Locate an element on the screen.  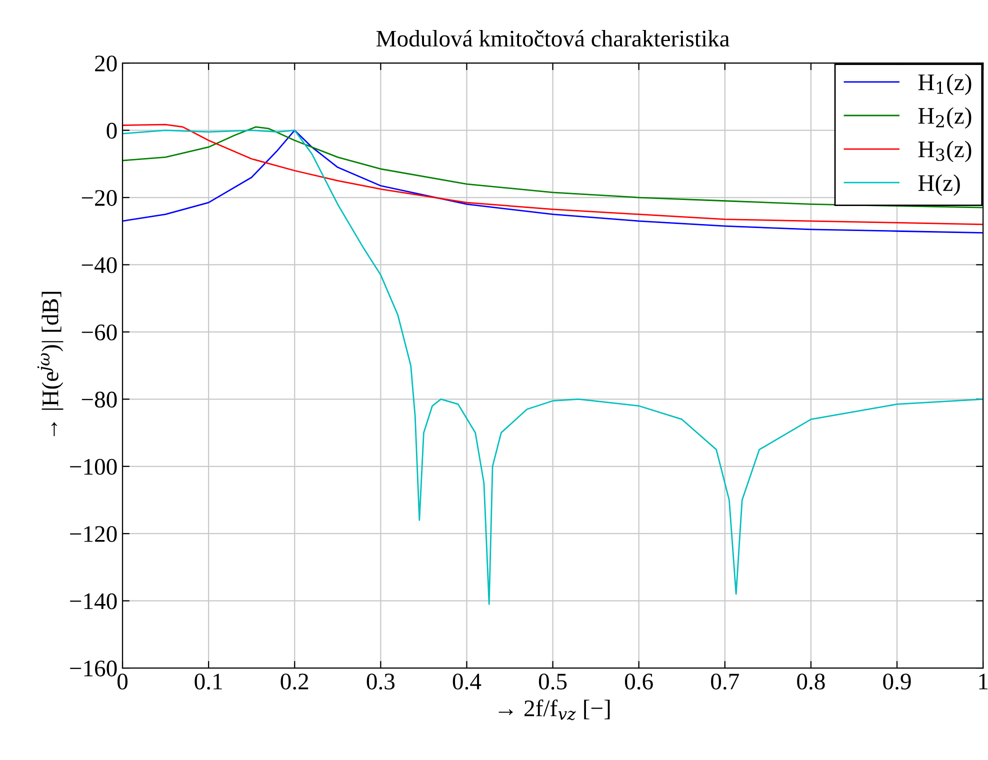
y-tick-label: −60 is located at coordinates (99, 332).